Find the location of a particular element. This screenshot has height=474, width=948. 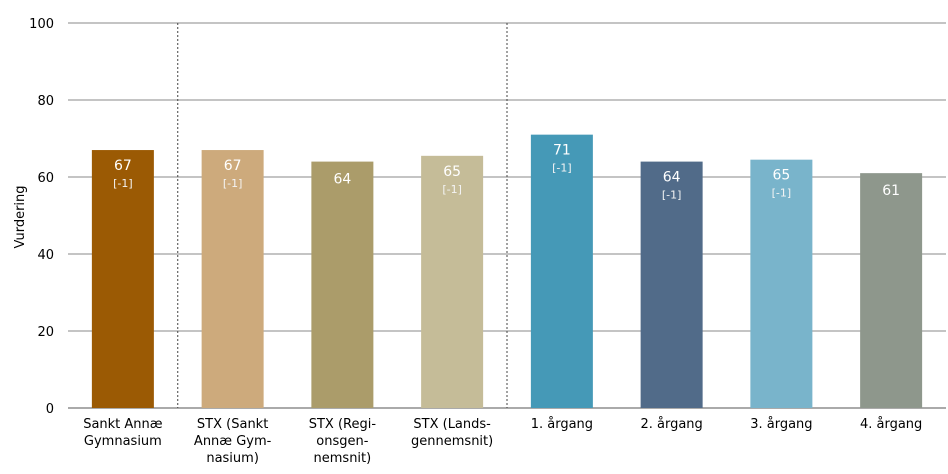

y-tick-label: 60 is located at coordinates (45, 178).